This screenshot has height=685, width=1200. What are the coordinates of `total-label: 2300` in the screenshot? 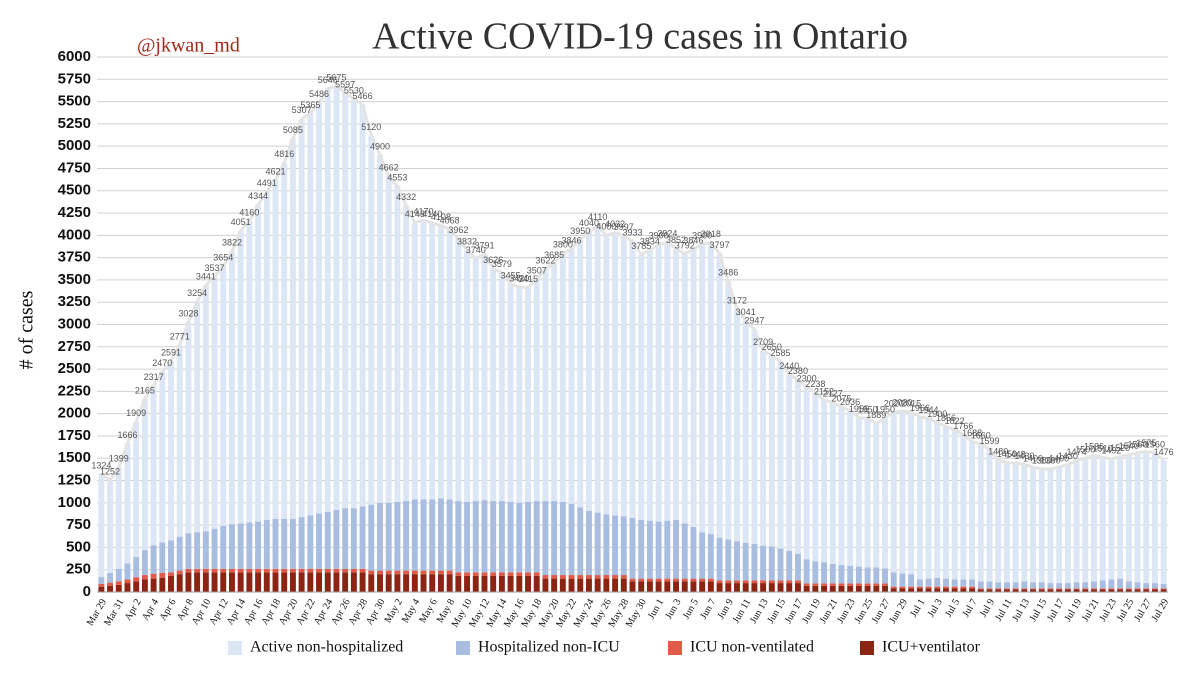 It's located at (807, 378).